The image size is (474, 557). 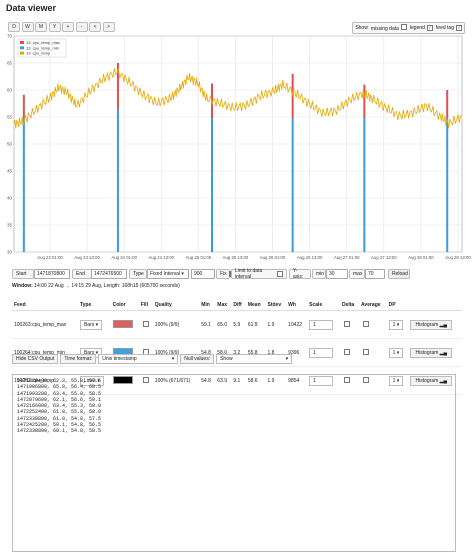 What do you see at coordinates (223, 305) in the screenshot?
I see `column-header: Max` at bounding box center [223, 305].